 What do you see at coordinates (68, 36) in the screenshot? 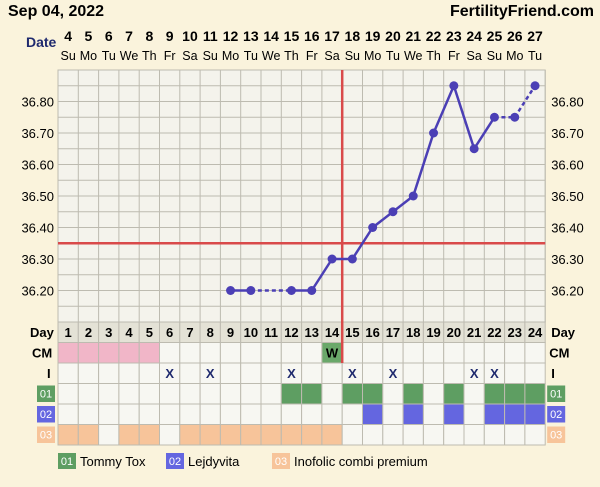
I see `date-label: 4` at bounding box center [68, 36].